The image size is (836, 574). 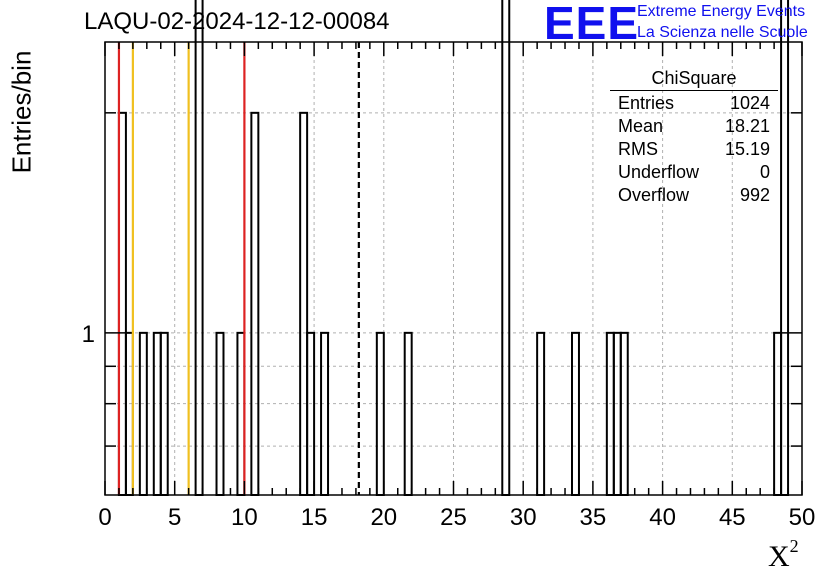 I want to click on x-tick-label: 30, so click(x=523, y=517).